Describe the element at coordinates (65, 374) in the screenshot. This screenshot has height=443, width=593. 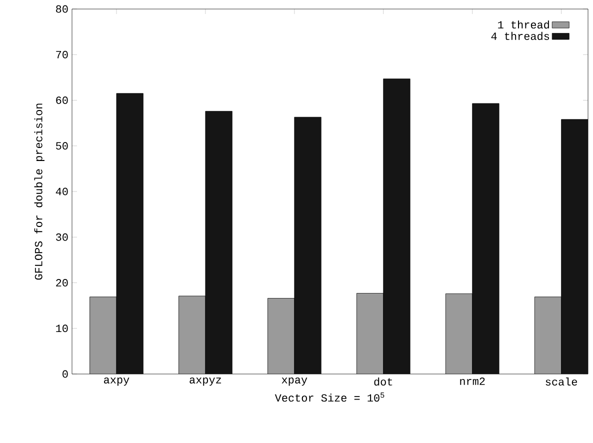
I see `y-tick-label: 0` at that location.